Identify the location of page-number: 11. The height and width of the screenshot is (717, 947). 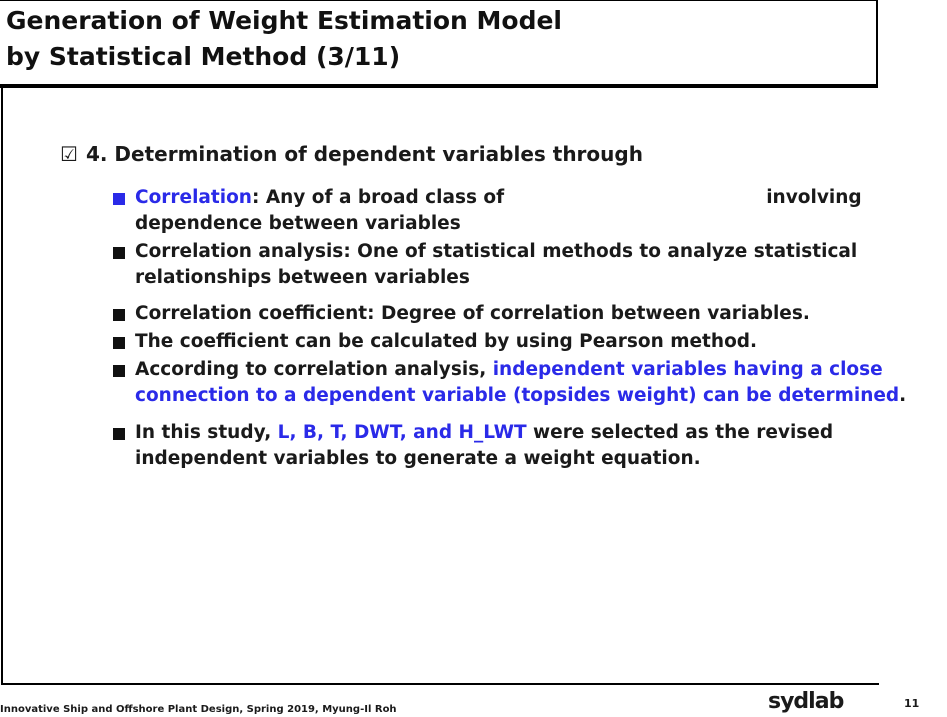
(912, 703).